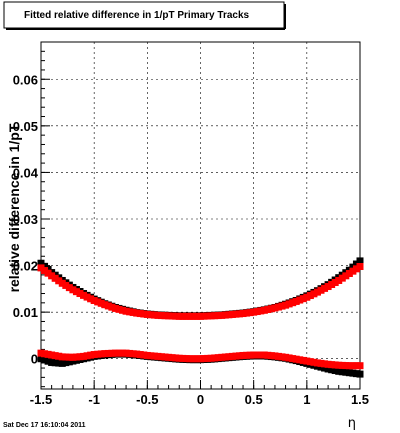 The image size is (400, 433). Describe the element at coordinates (147, 399) in the screenshot. I see `x-tick-label: -0.5` at that location.